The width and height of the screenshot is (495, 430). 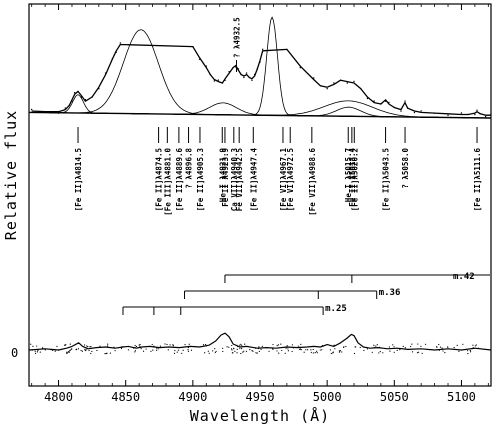 I want to click on line-id-label: [Fe II]λ5111.6, so click(x=477, y=180).